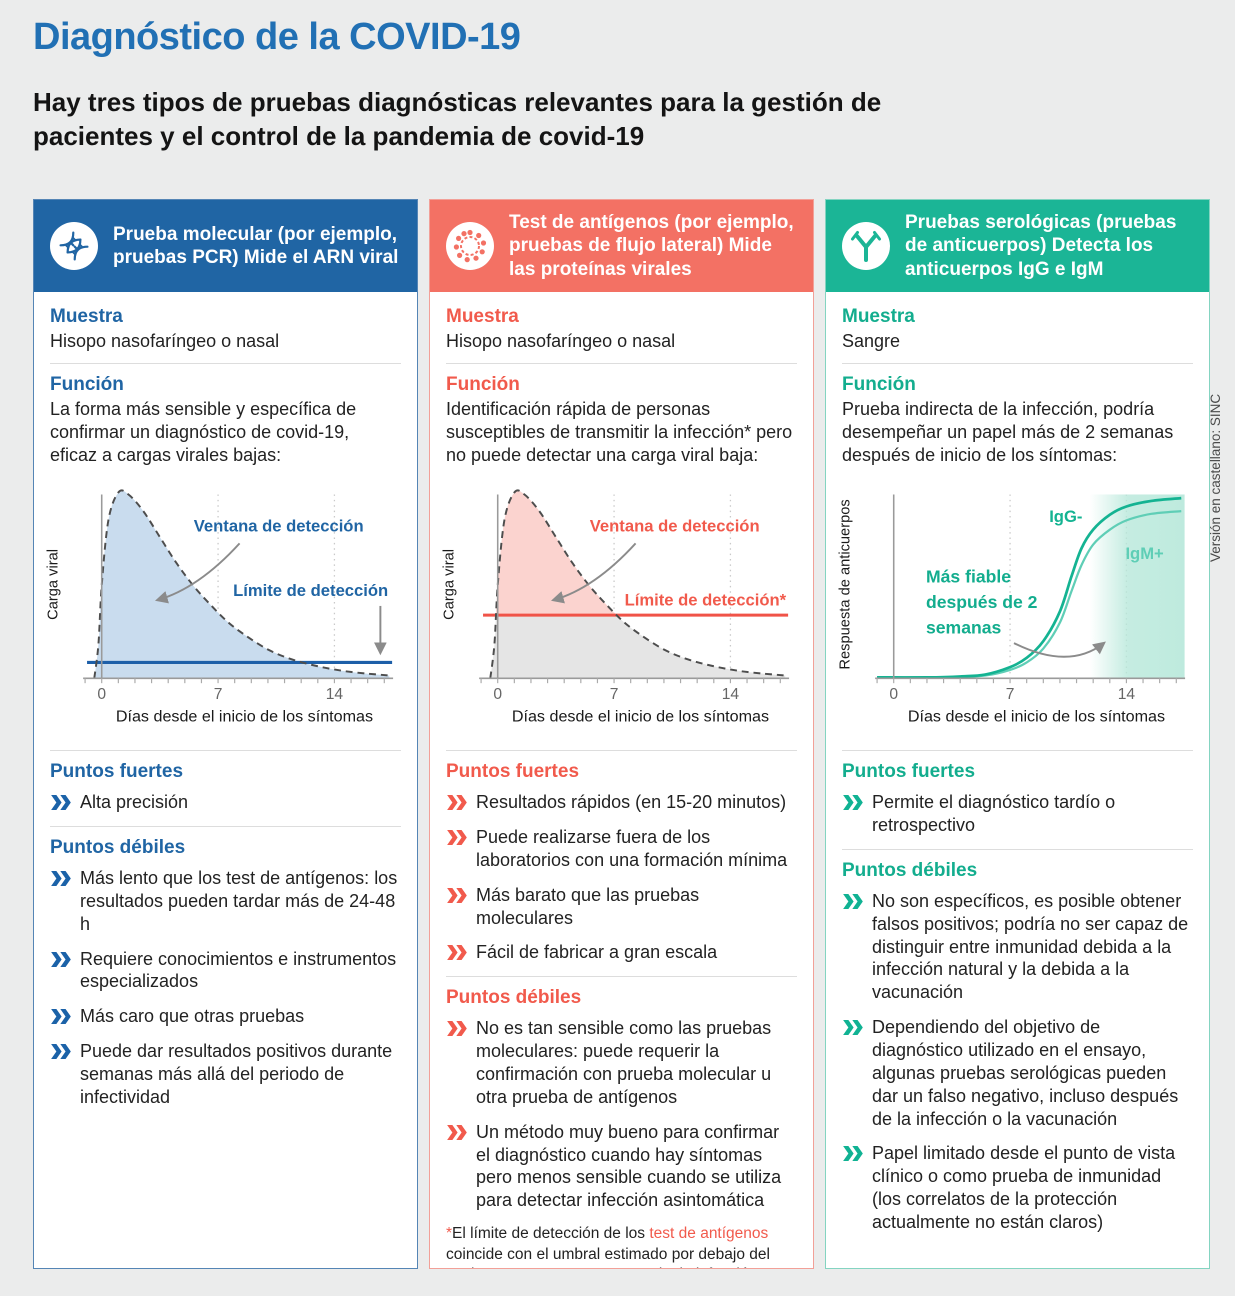 The width and height of the screenshot is (1235, 1296). I want to click on puntos-fuertes-list: Alta precisión, so click(225, 802).